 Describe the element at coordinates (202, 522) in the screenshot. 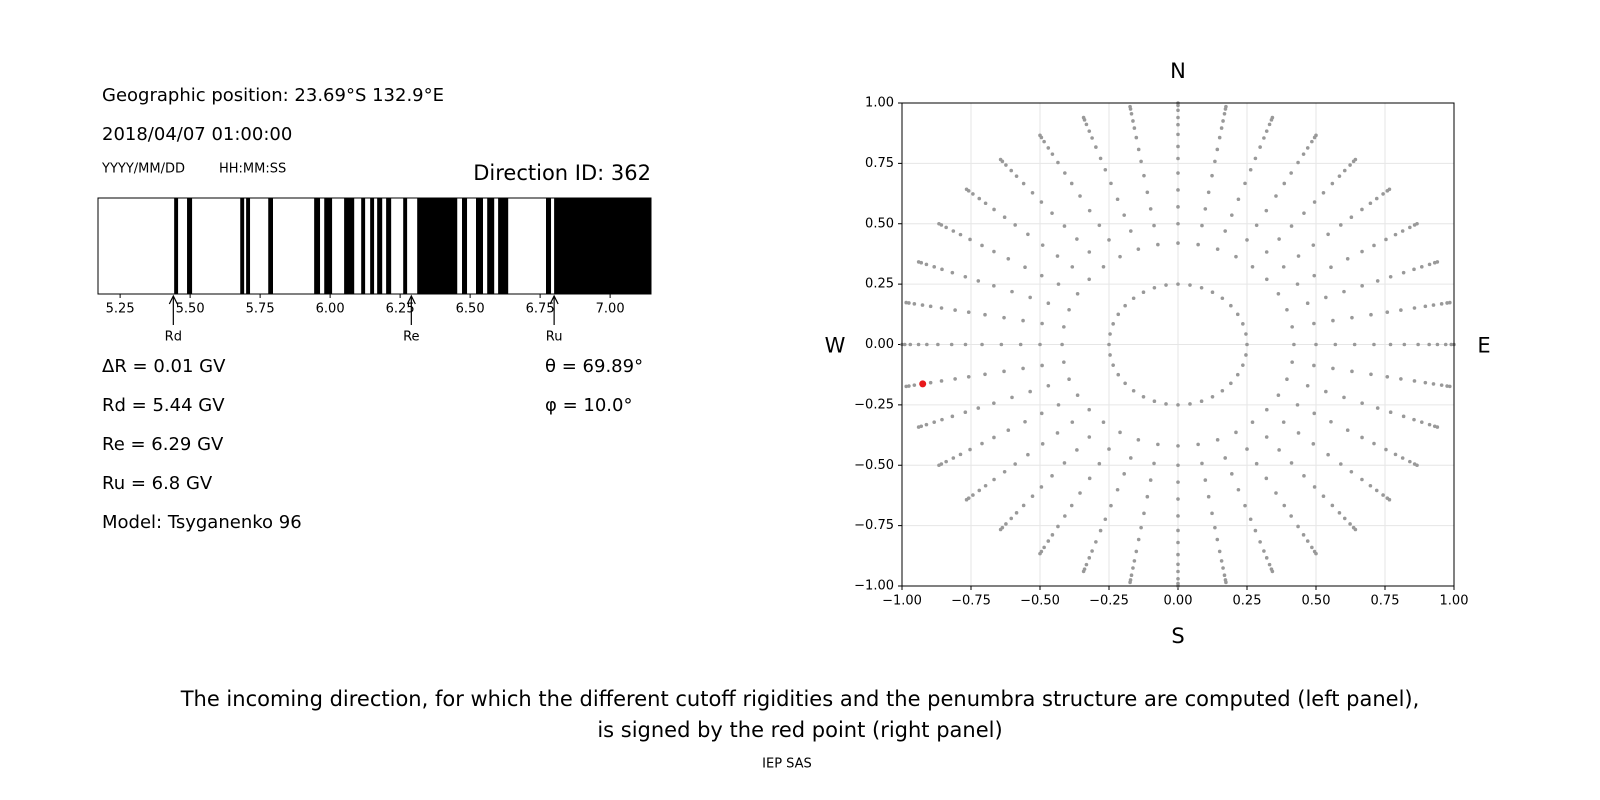

I see `info-line: Model: Tsyganenko 96` at that location.